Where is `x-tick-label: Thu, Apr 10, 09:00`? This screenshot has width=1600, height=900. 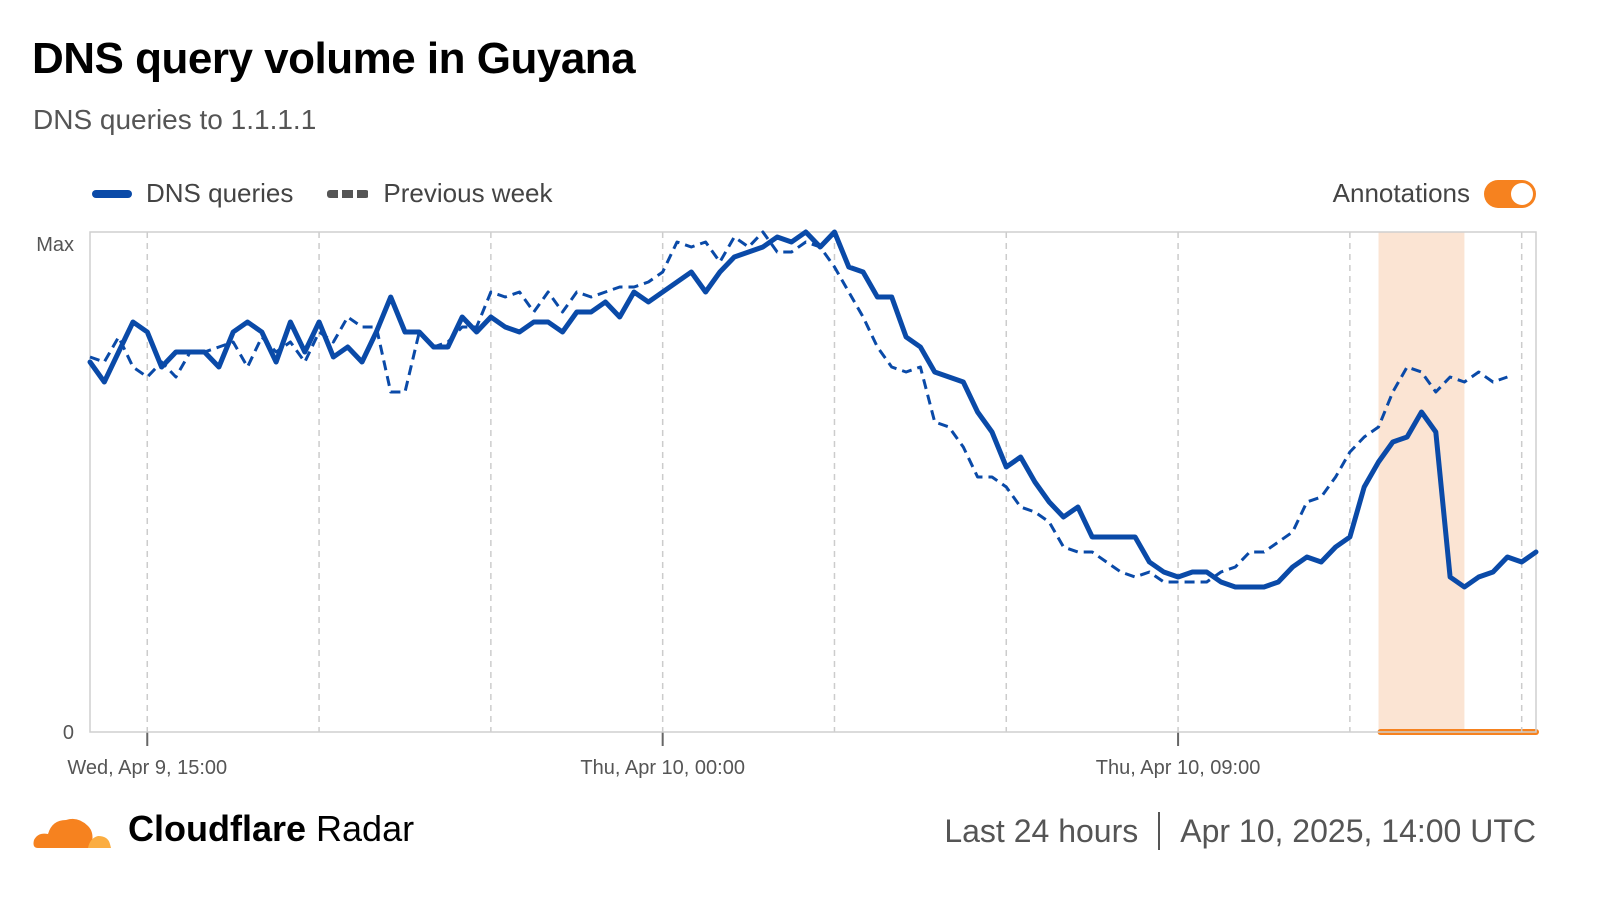
x-tick-label: Thu, Apr 10, 09:00 is located at coordinates (1178, 768).